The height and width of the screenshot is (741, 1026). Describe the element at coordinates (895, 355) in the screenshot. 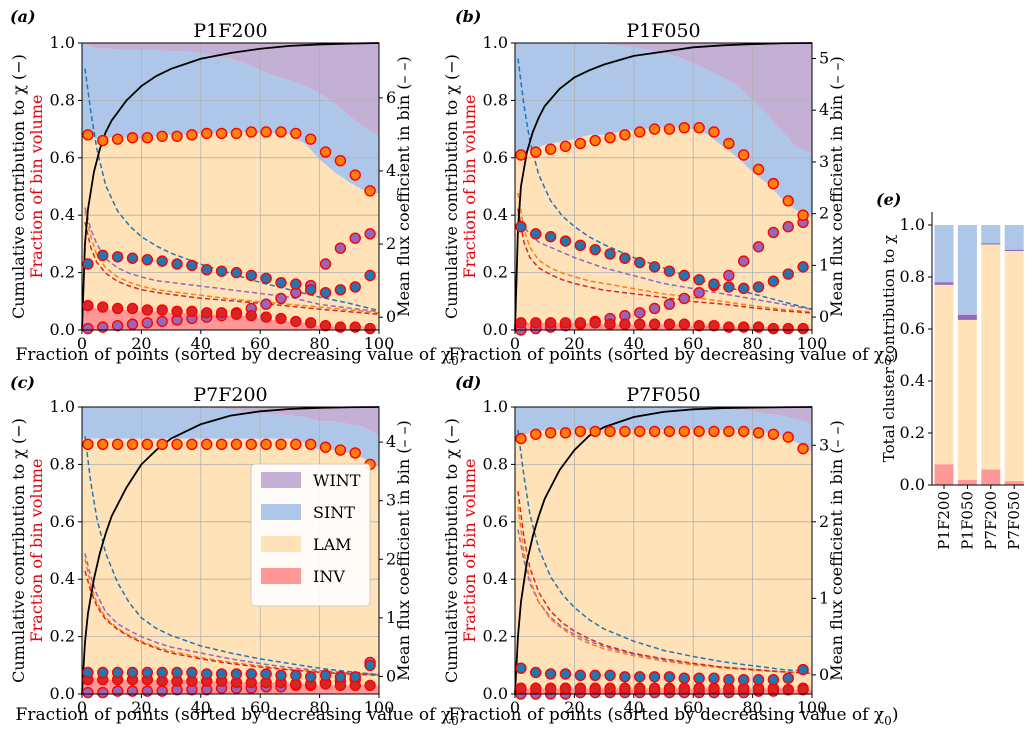

I see `x-axis-label-close: )` at that location.